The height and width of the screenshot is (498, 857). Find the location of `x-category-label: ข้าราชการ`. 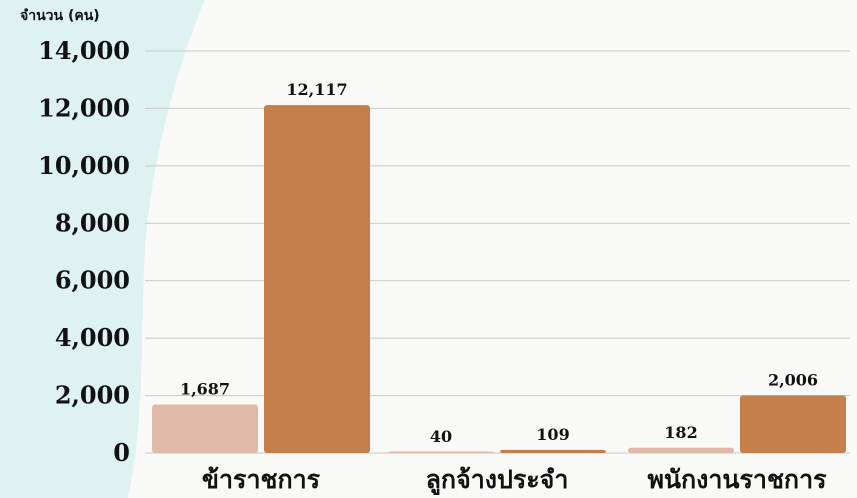

x-category-label: ข้าราชการ is located at coordinates (261, 479).